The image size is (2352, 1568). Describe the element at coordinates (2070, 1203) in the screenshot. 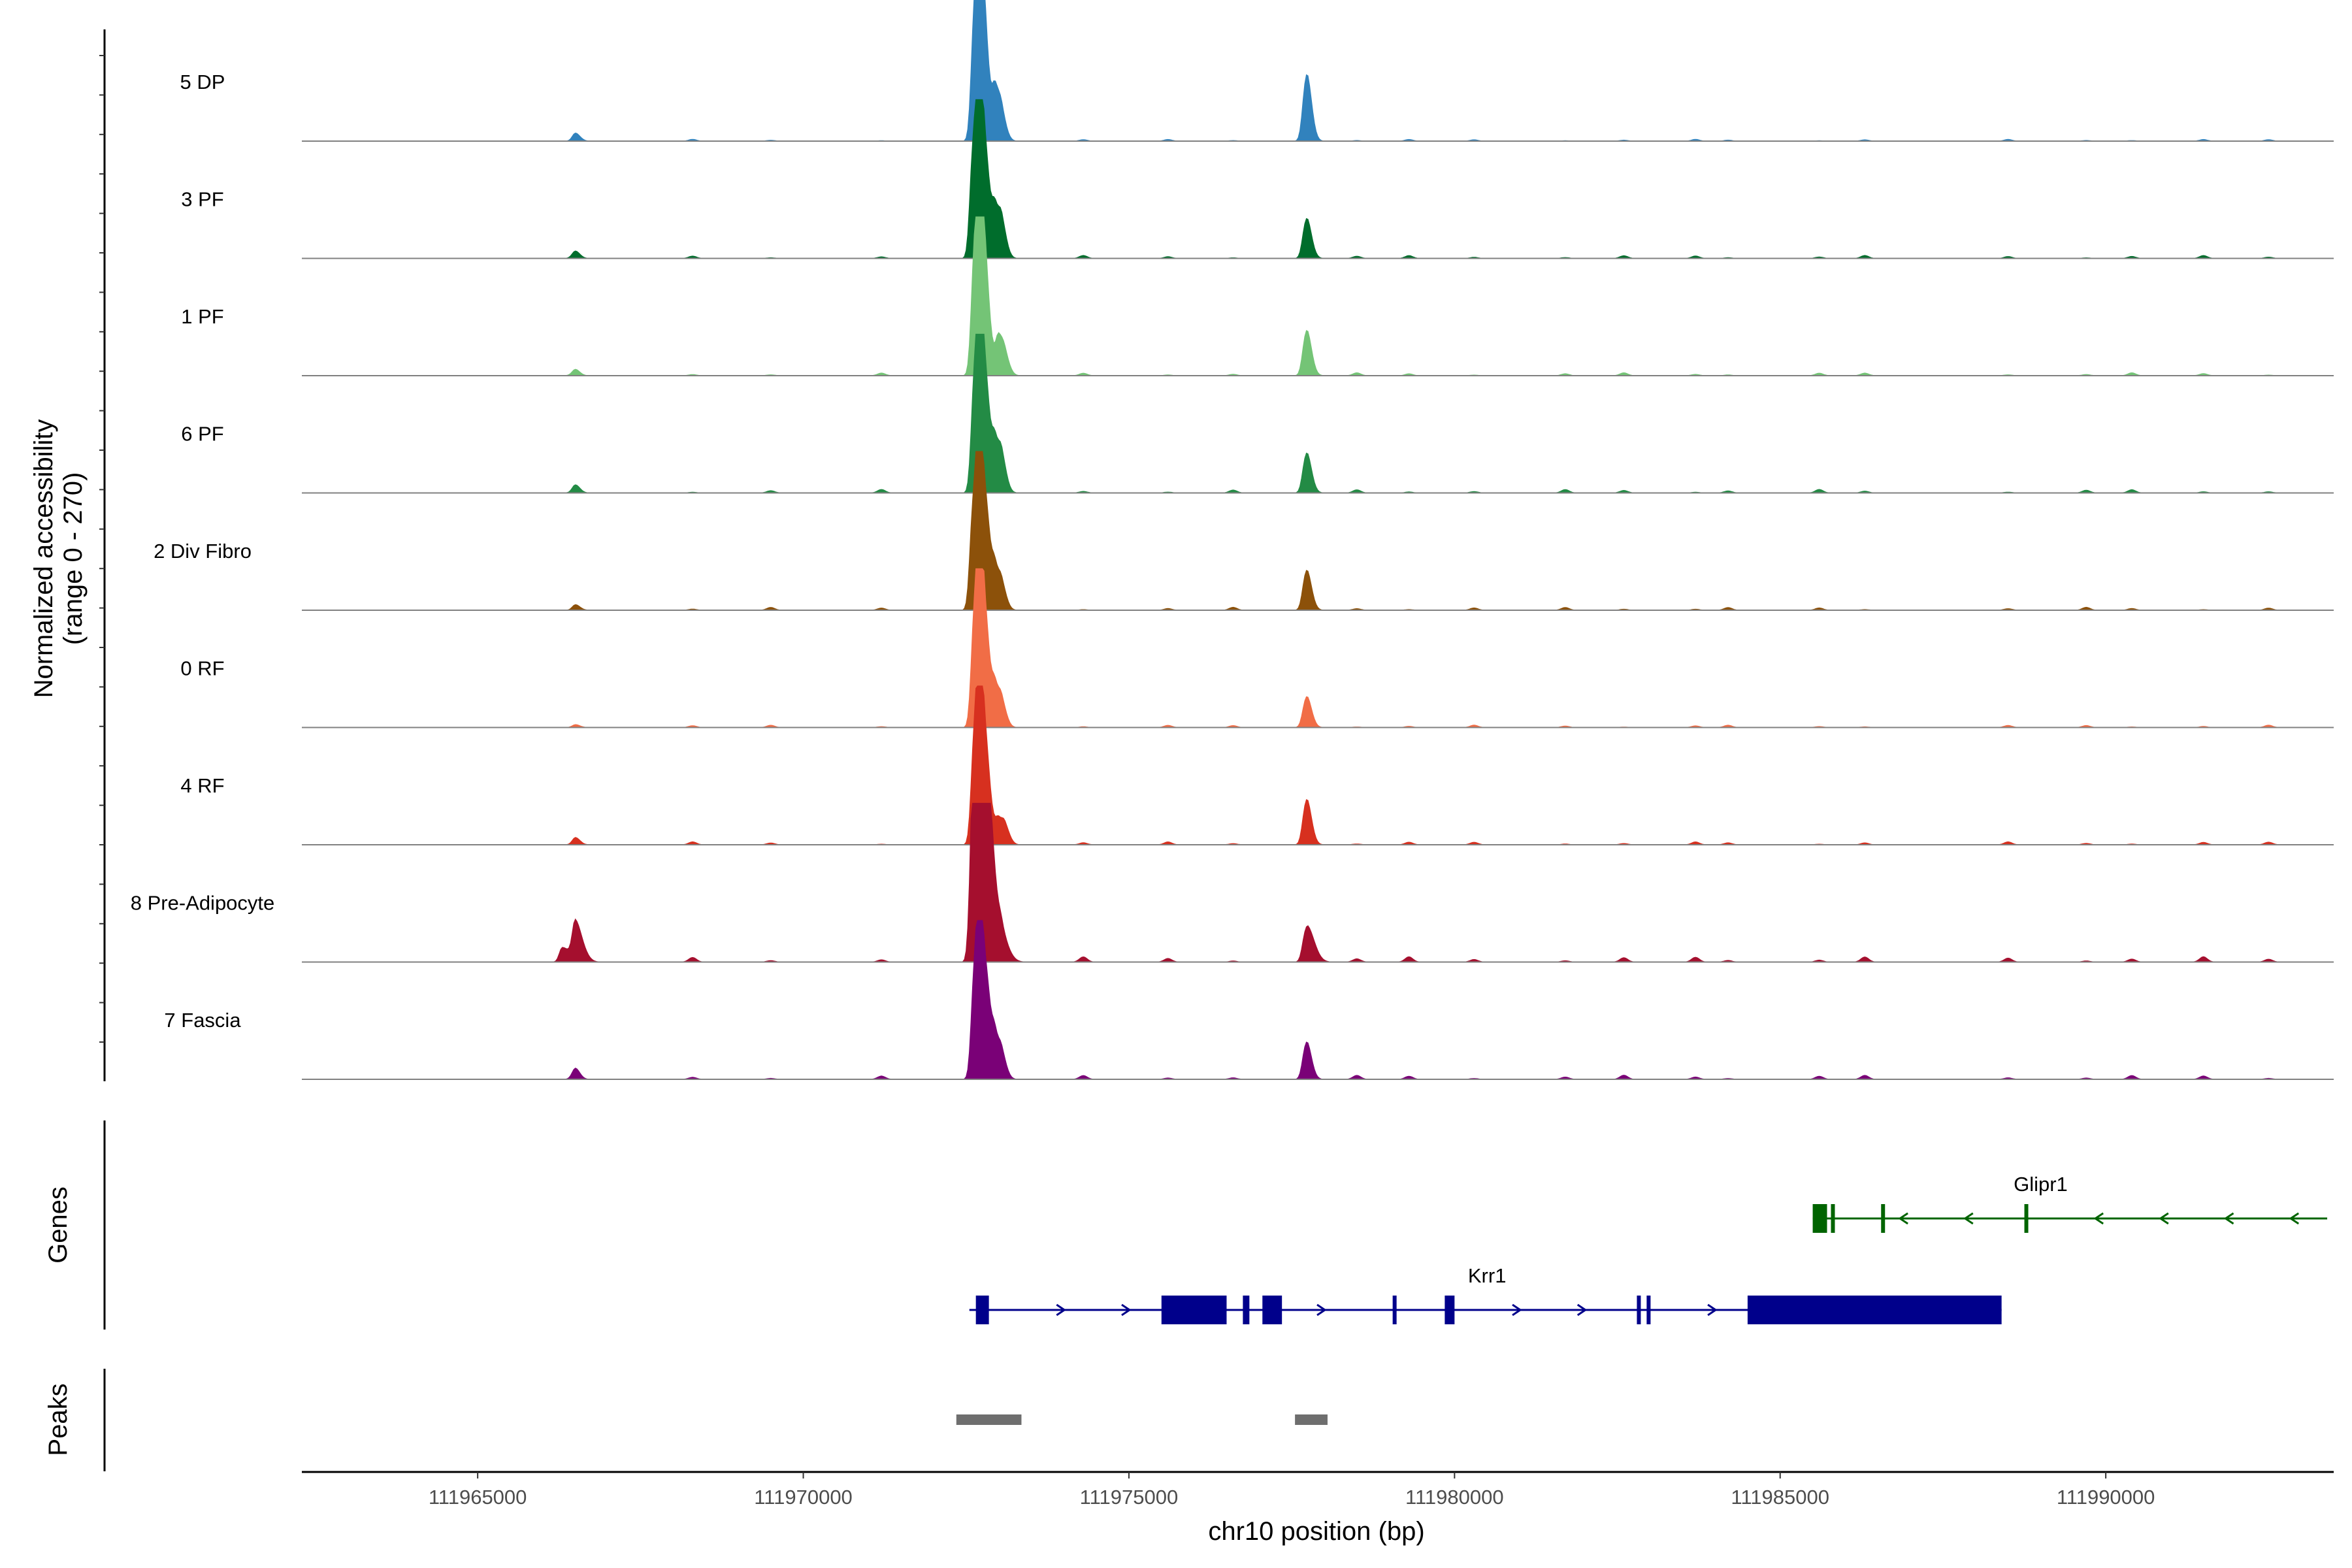

I see `gene-glipr1: Glipr1` at that location.